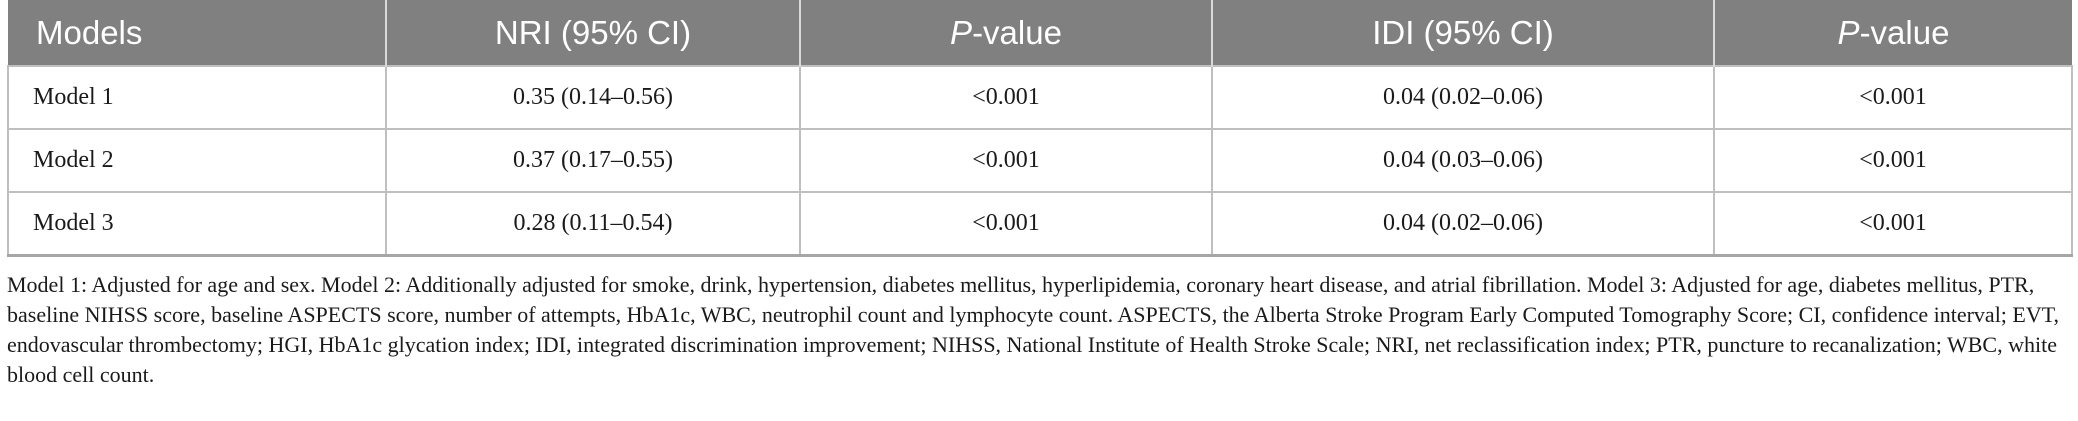  Describe the element at coordinates (593, 97) in the screenshot. I see `cell-nri: 0.35 (0.14–0.56)` at that location.